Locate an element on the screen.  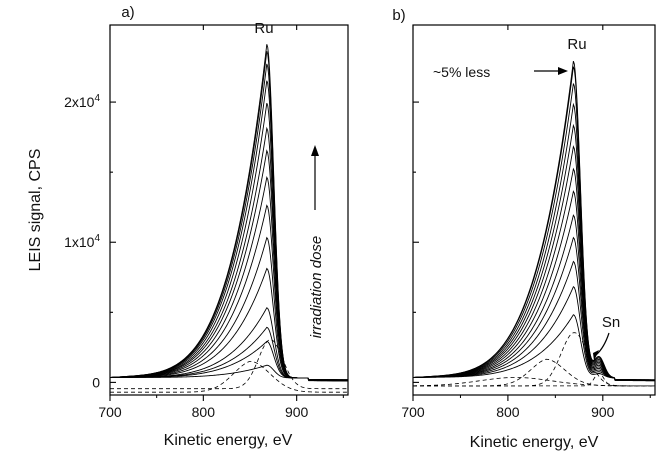
sn-arrow-line is located at coordinates (602, 344).